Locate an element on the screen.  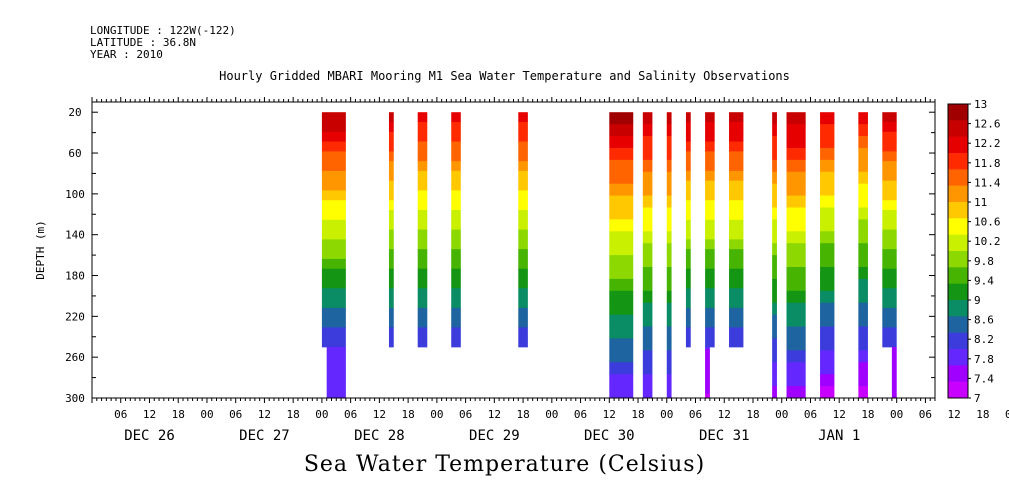
day-label: DEC 29 is located at coordinates (494, 436).